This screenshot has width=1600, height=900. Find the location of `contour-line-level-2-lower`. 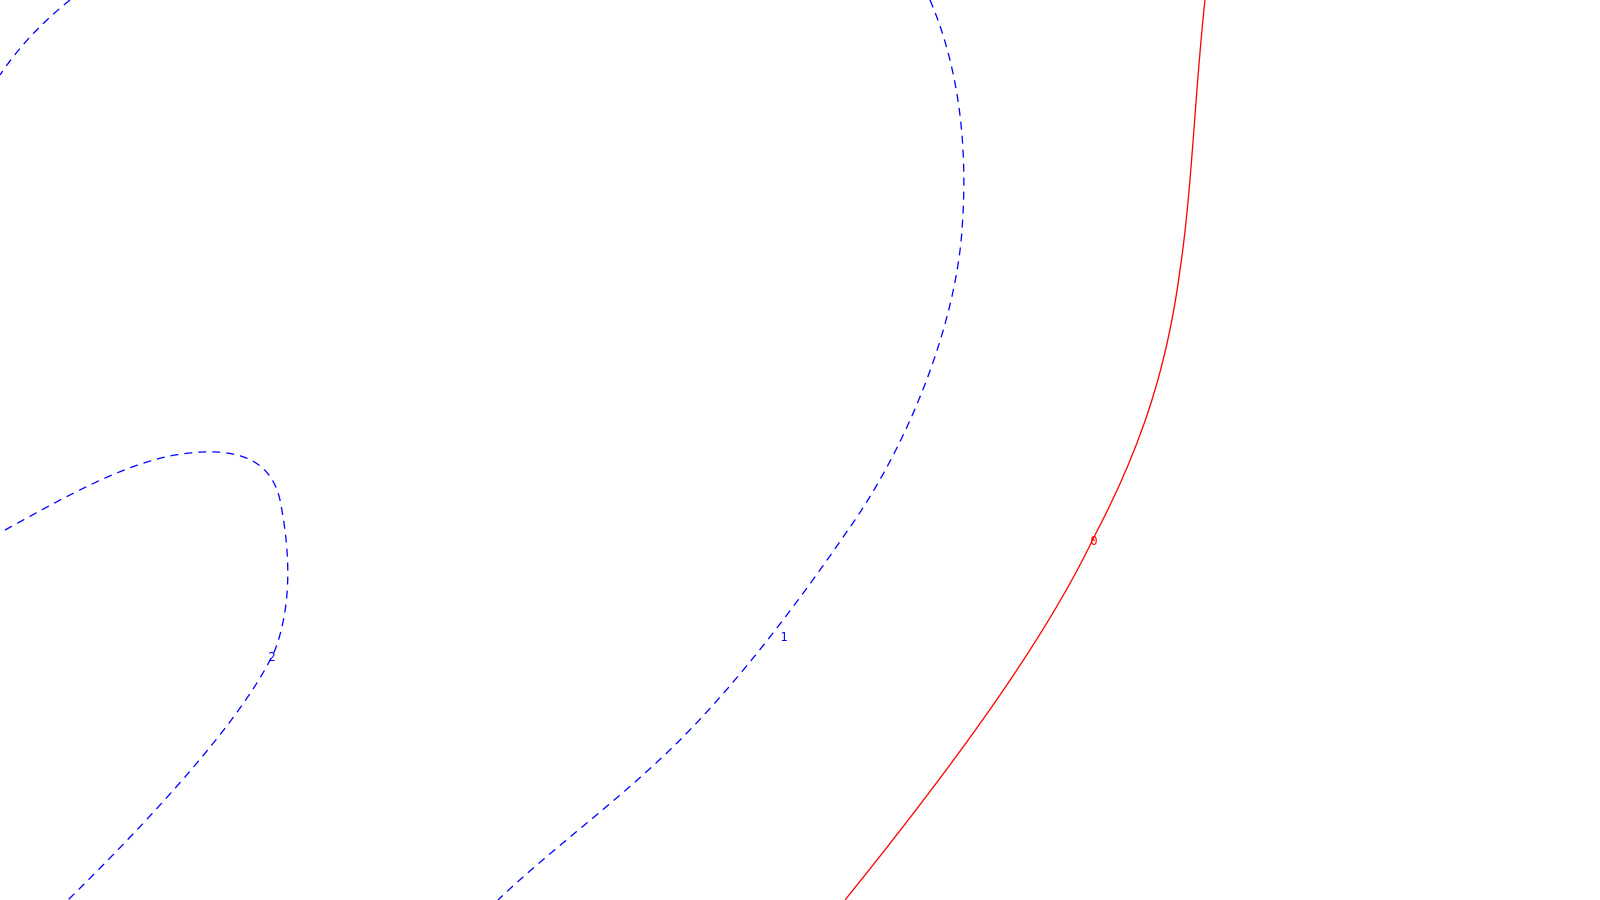

contour-line-level-2-lower is located at coordinates (146, 675).